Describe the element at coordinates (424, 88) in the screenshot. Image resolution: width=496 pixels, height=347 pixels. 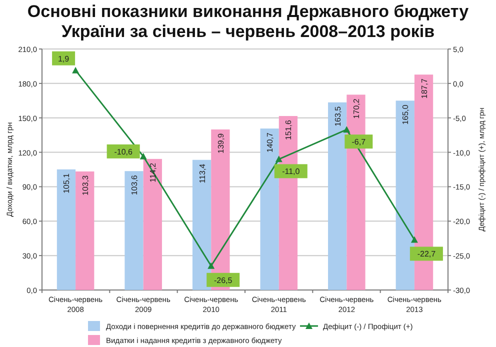
I see `data-label: 187,7` at that location.